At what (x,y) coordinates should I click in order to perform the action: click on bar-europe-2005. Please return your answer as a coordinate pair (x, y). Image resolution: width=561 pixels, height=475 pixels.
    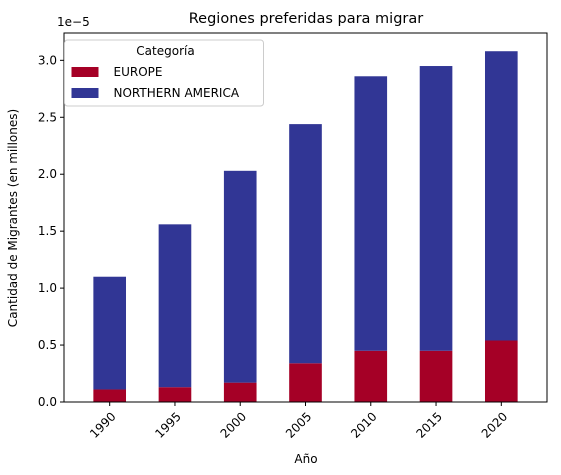
    Looking at the image, I should click on (305, 382).